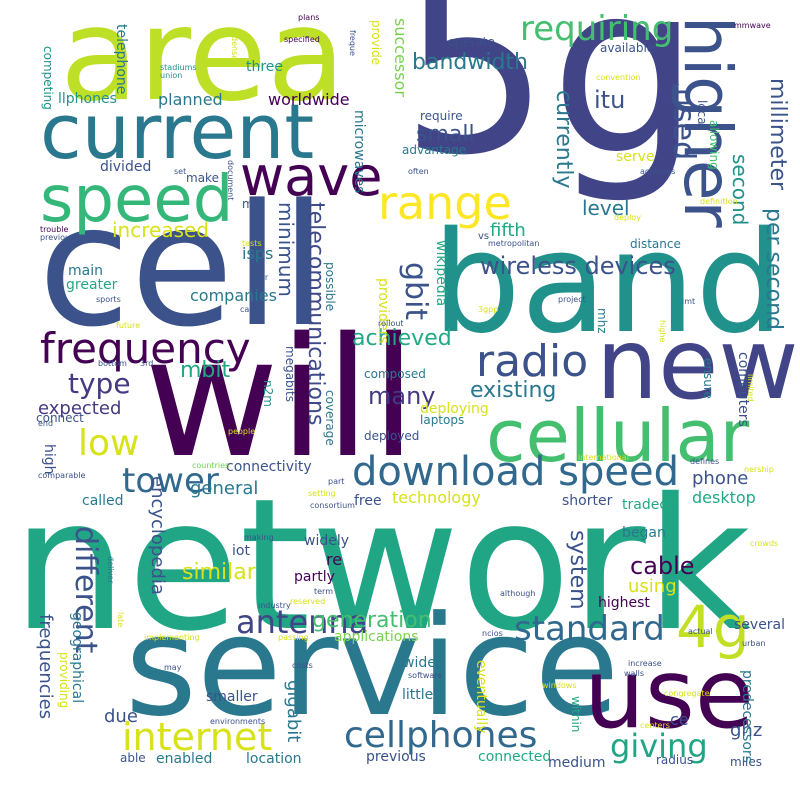 The height and width of the screenshot is (800, 800). I want to click on word-centers: centers, so click(655, 725).